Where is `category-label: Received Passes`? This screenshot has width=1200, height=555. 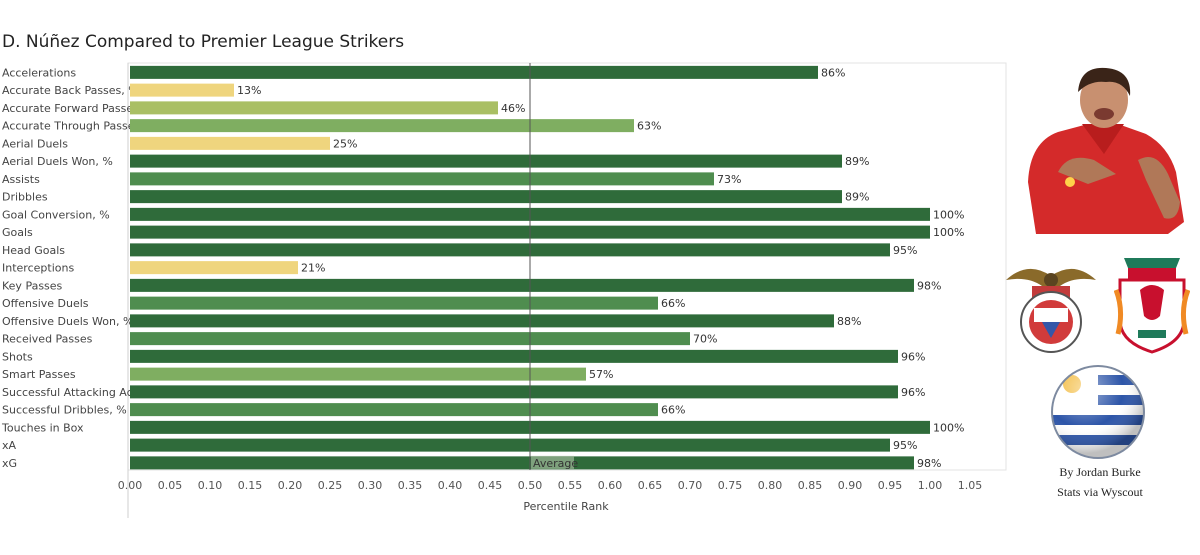 category-label: Received Passes is located at coordinates (47, 339).